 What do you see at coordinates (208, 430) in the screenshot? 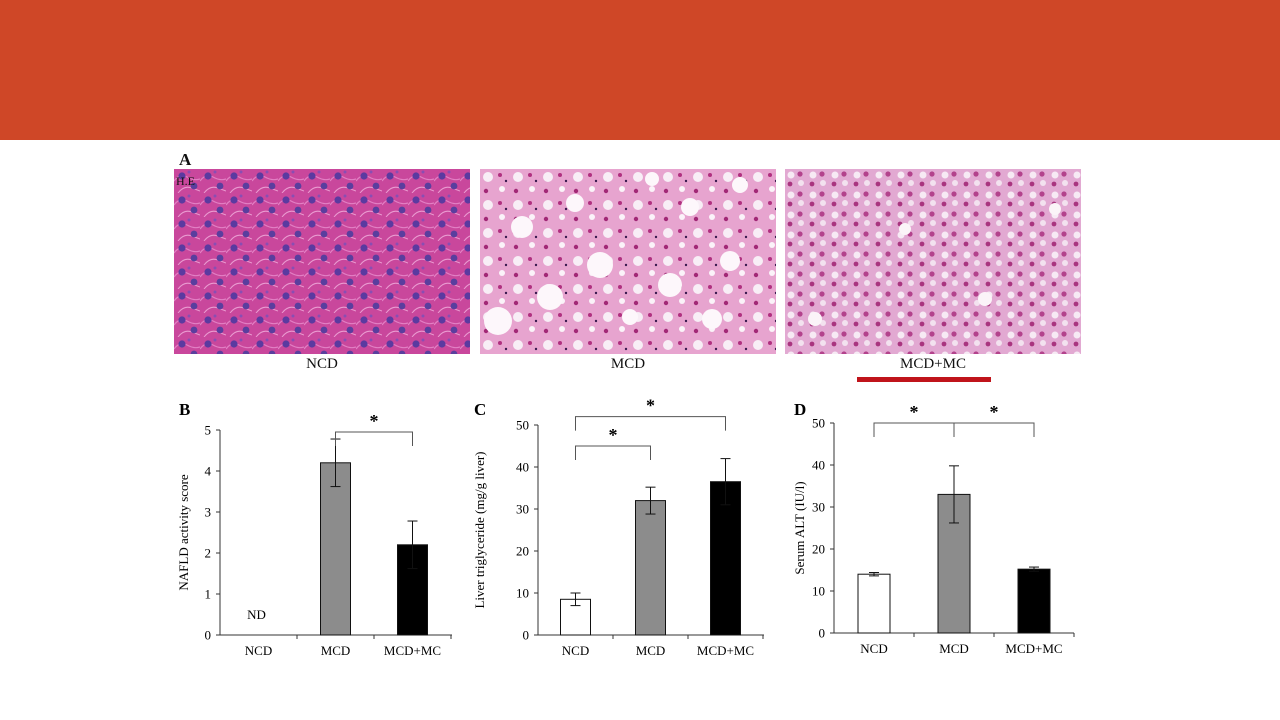
I see `y-tick-label: 5` at bounding box center [208, 430].